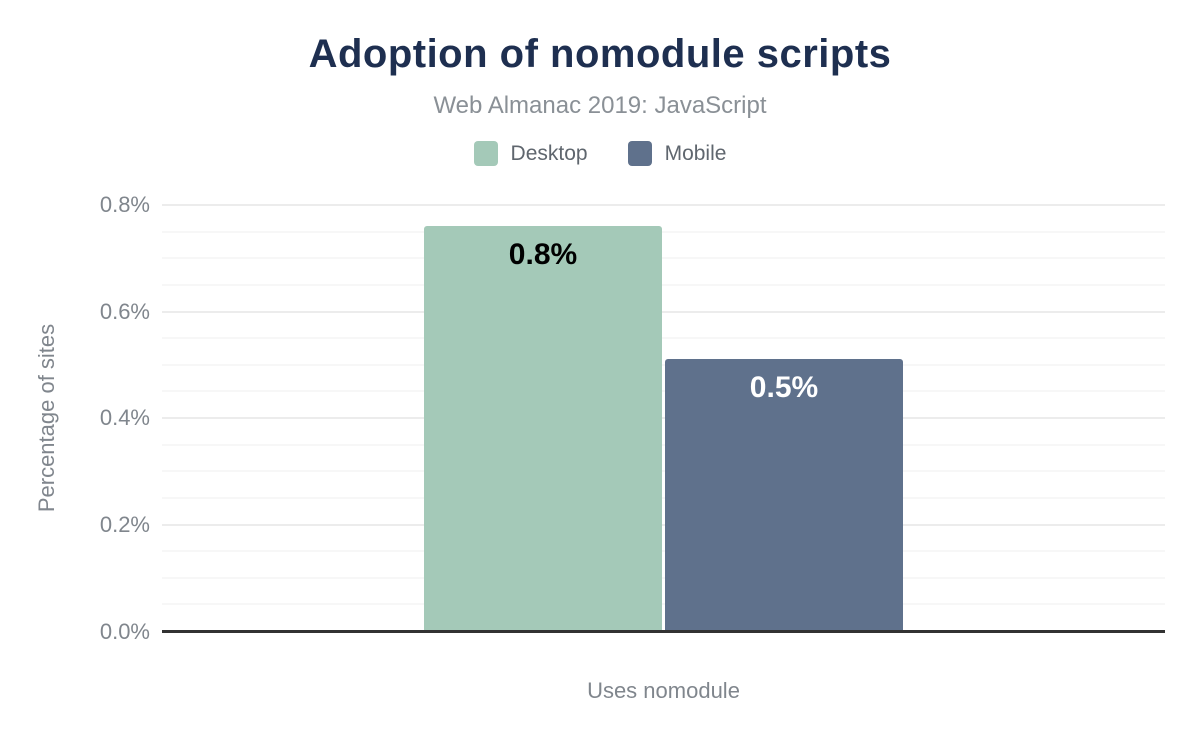 The width and height of the screenshot is (1200, 742). What do you see at coordinates (600, 153) in the screenshot?
I see `legend: Desktop Mobile` at bounding box center [600, 153].